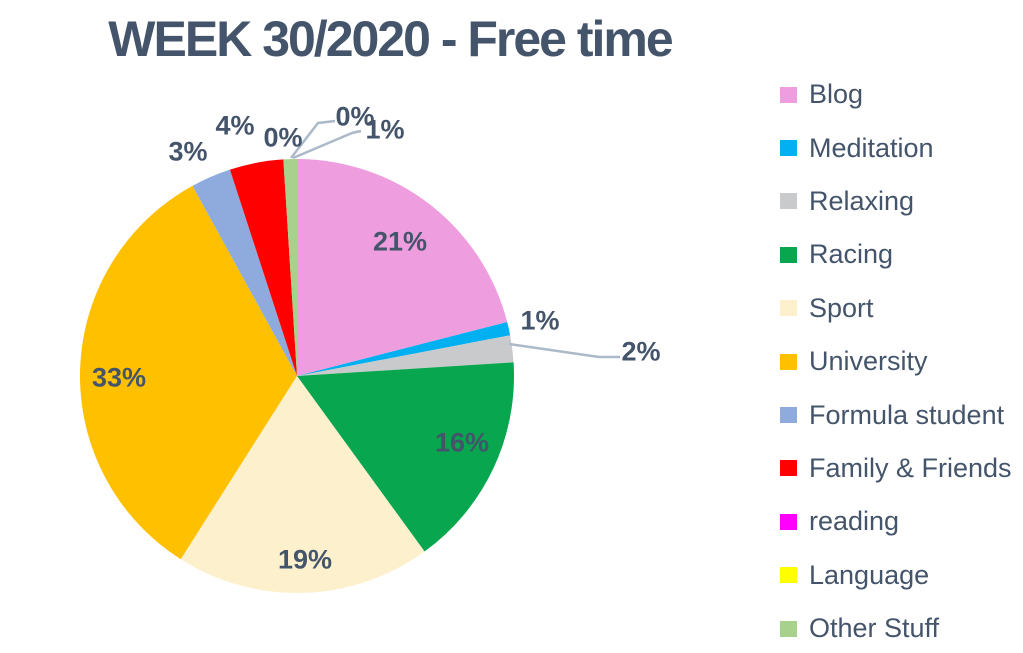  What do you see at coordinates (235, 125) in the screenshot?
I see `pie-label-family-friends: 4%` at bounding box center [235, 125].